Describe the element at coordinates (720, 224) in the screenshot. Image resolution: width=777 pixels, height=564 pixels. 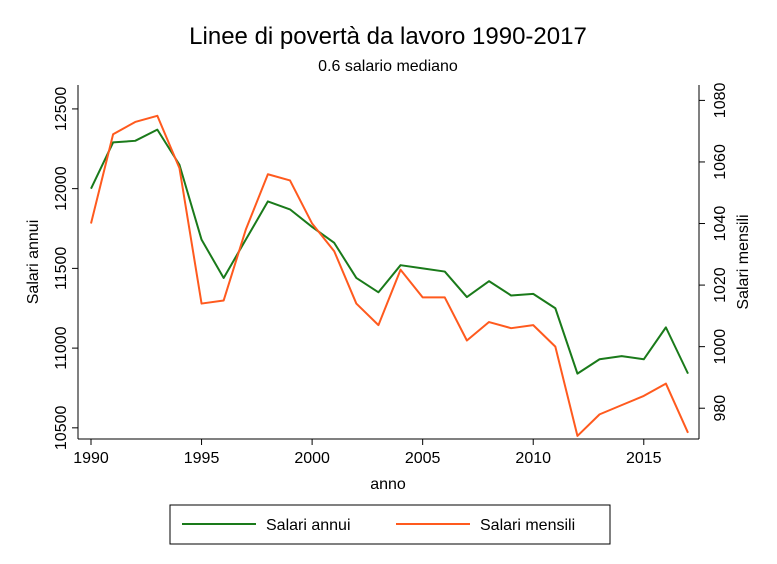
I see `y-right-tick-label: 1040` at that location.